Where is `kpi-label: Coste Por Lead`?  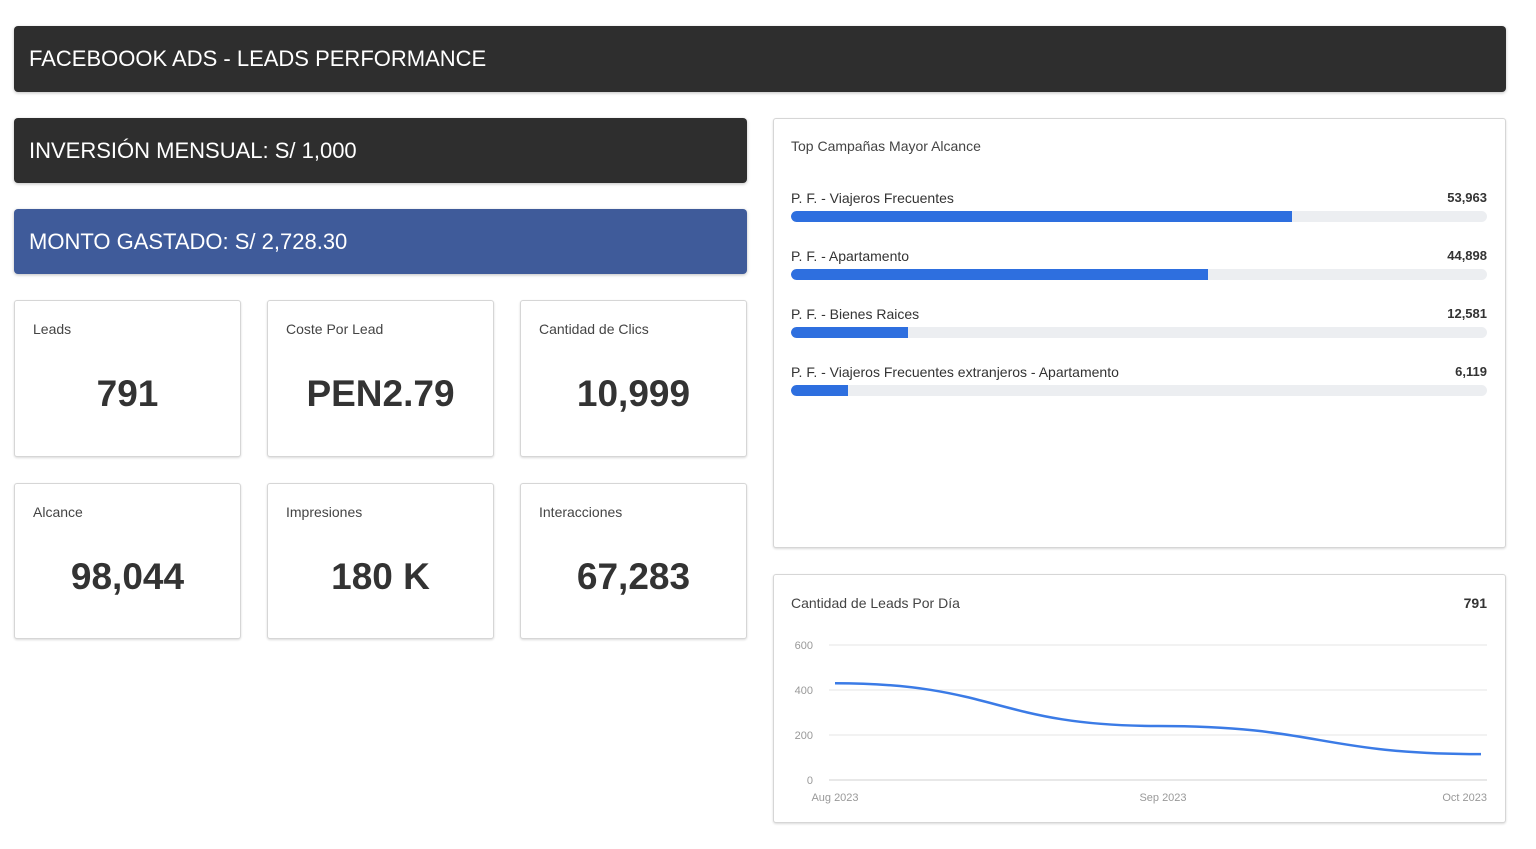 kpi-label: Coste Por Lead is located at coordinates (335, 329).